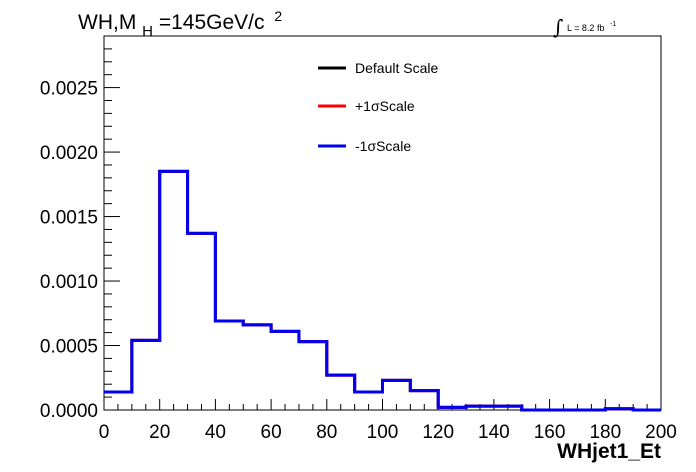  Describe the element at coordinates (558, 27) in the screenshot. I see `integral-sign: ∫` at that location.